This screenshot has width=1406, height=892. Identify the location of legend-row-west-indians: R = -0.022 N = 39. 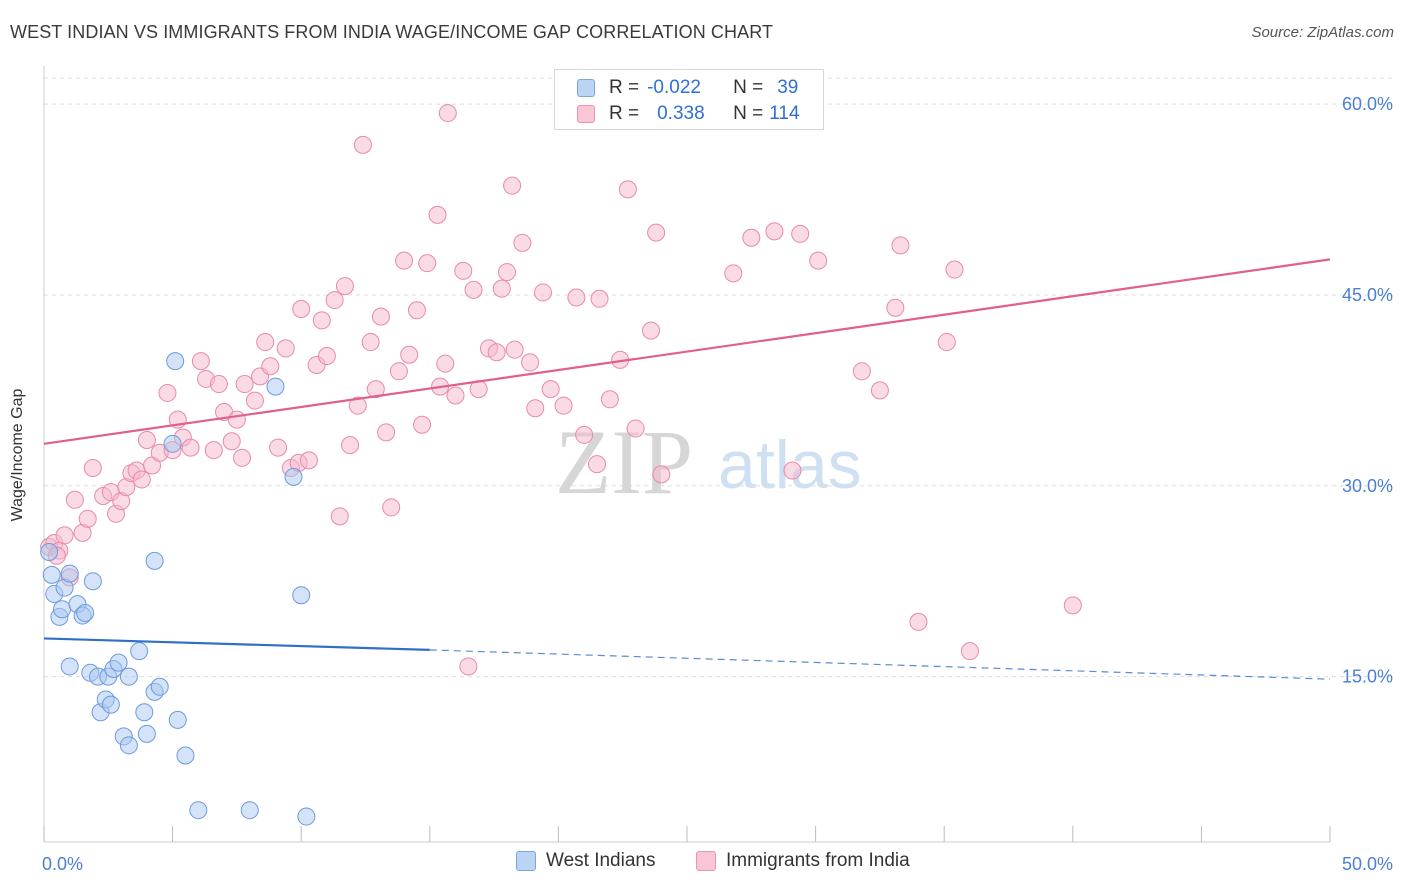
(687, 88).